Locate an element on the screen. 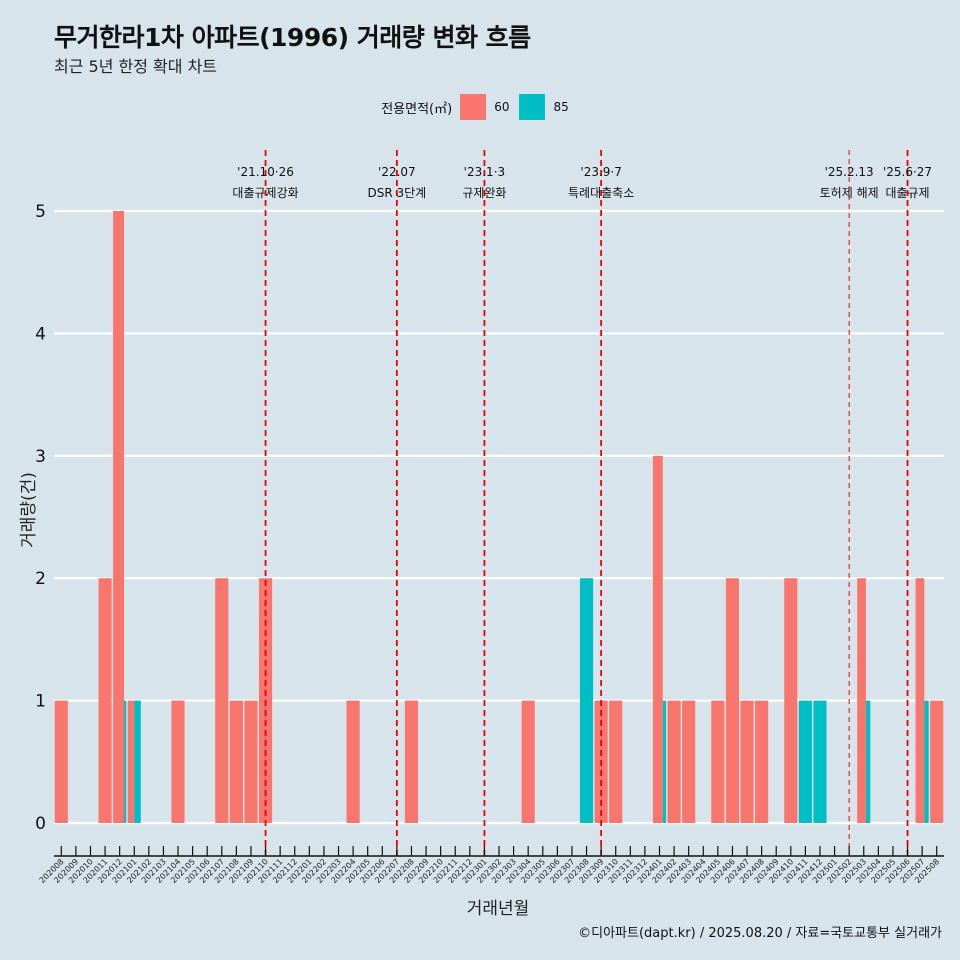  event-label-4: 토허제 해제 is located at coordinates (849, 193).